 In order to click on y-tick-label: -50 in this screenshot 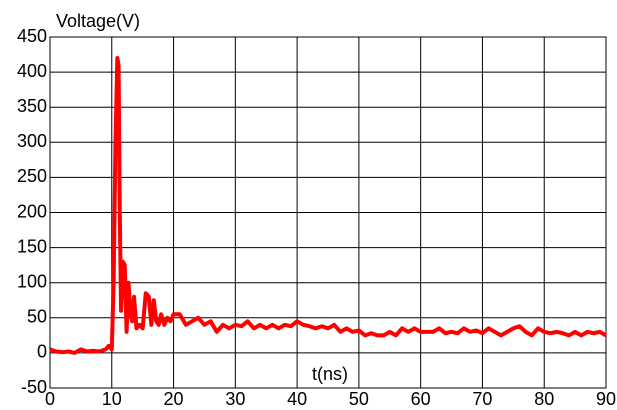, I will do `click(34, 387)`.